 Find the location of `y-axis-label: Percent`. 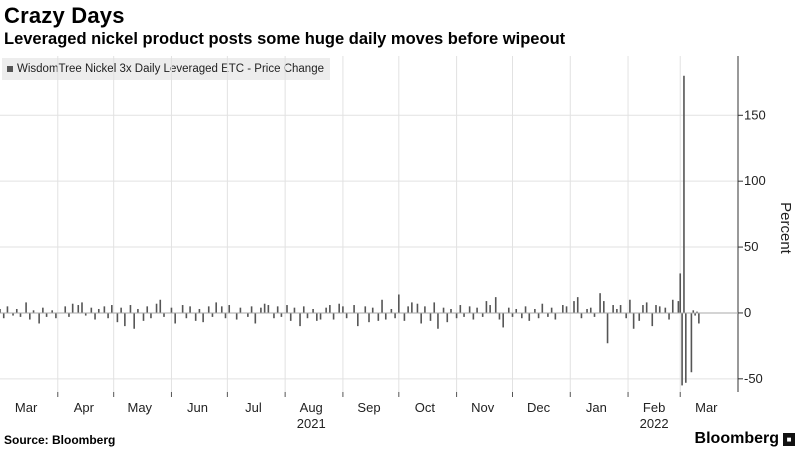

y-axis-label: Percent is located at coordinates (785, 228).